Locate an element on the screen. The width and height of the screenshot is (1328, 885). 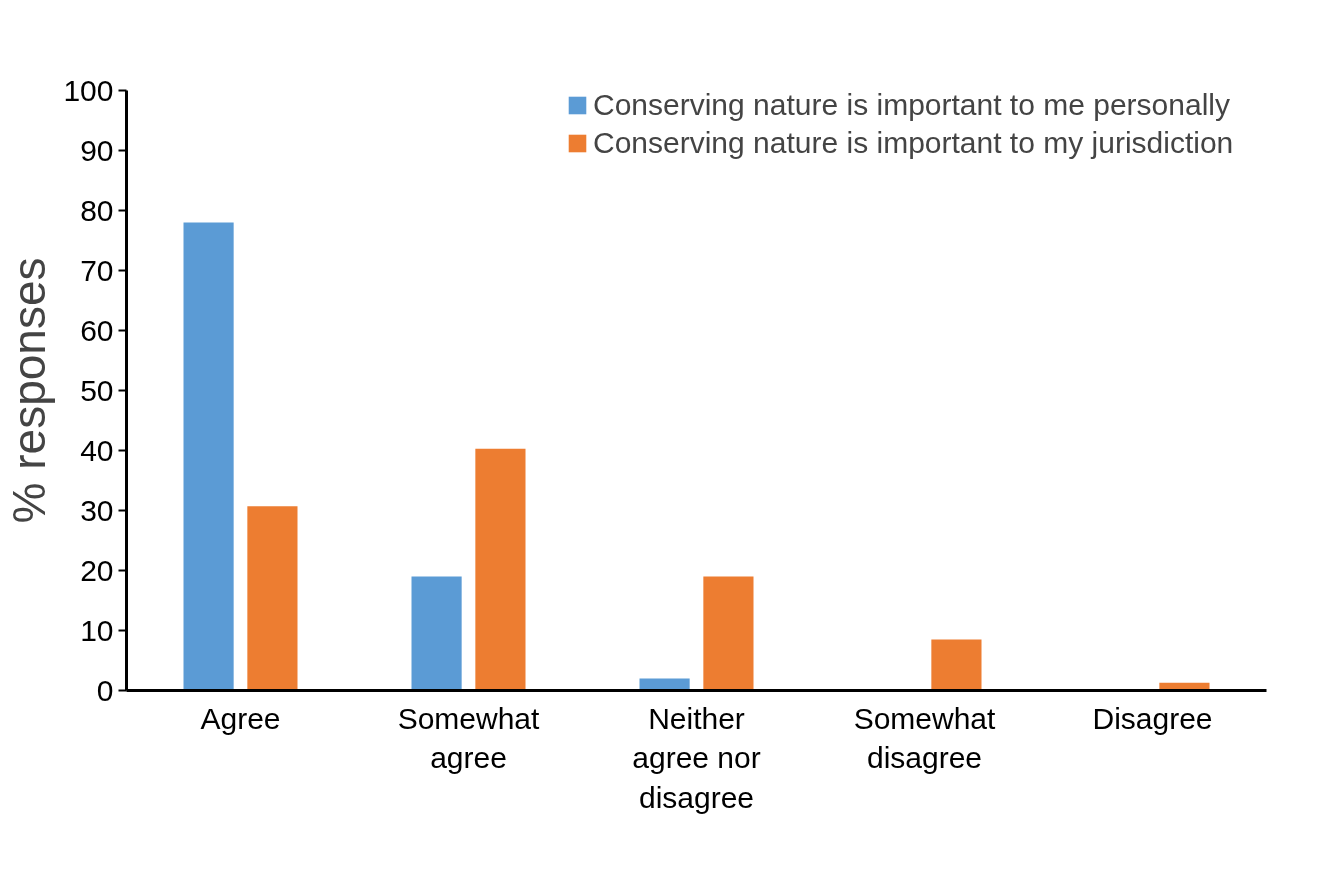
y-tick-label: 60 is located at coordinates (97, 330).